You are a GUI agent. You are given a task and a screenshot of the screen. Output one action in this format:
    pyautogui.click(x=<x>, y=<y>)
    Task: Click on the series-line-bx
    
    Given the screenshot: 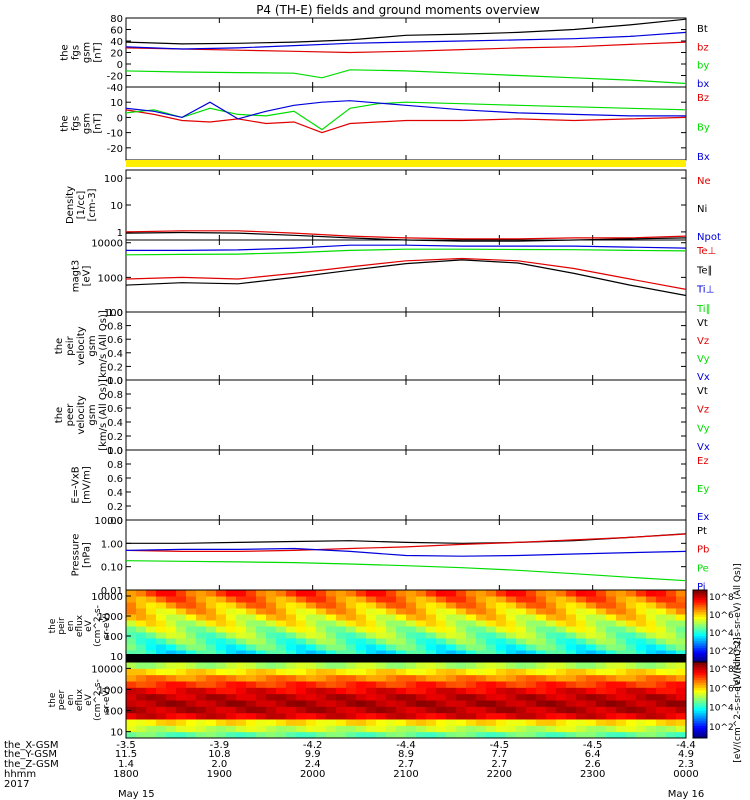 What is the action you would take?
    pyautogui.click(x=406, y=40)
    